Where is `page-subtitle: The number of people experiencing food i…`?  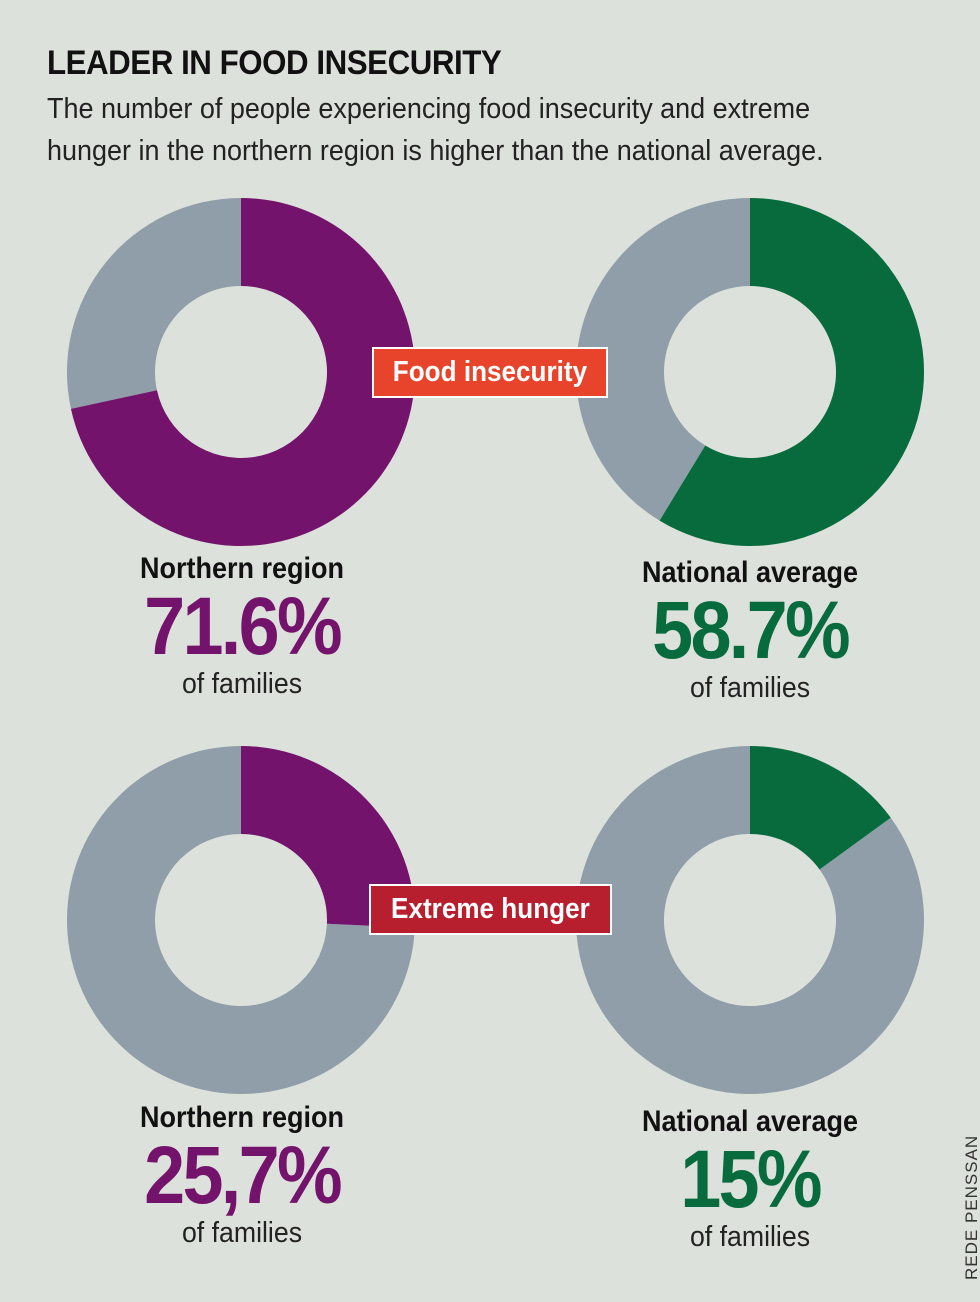
page-subtitle: The number of people experiencing food i… is located at coordinates (435, 130).